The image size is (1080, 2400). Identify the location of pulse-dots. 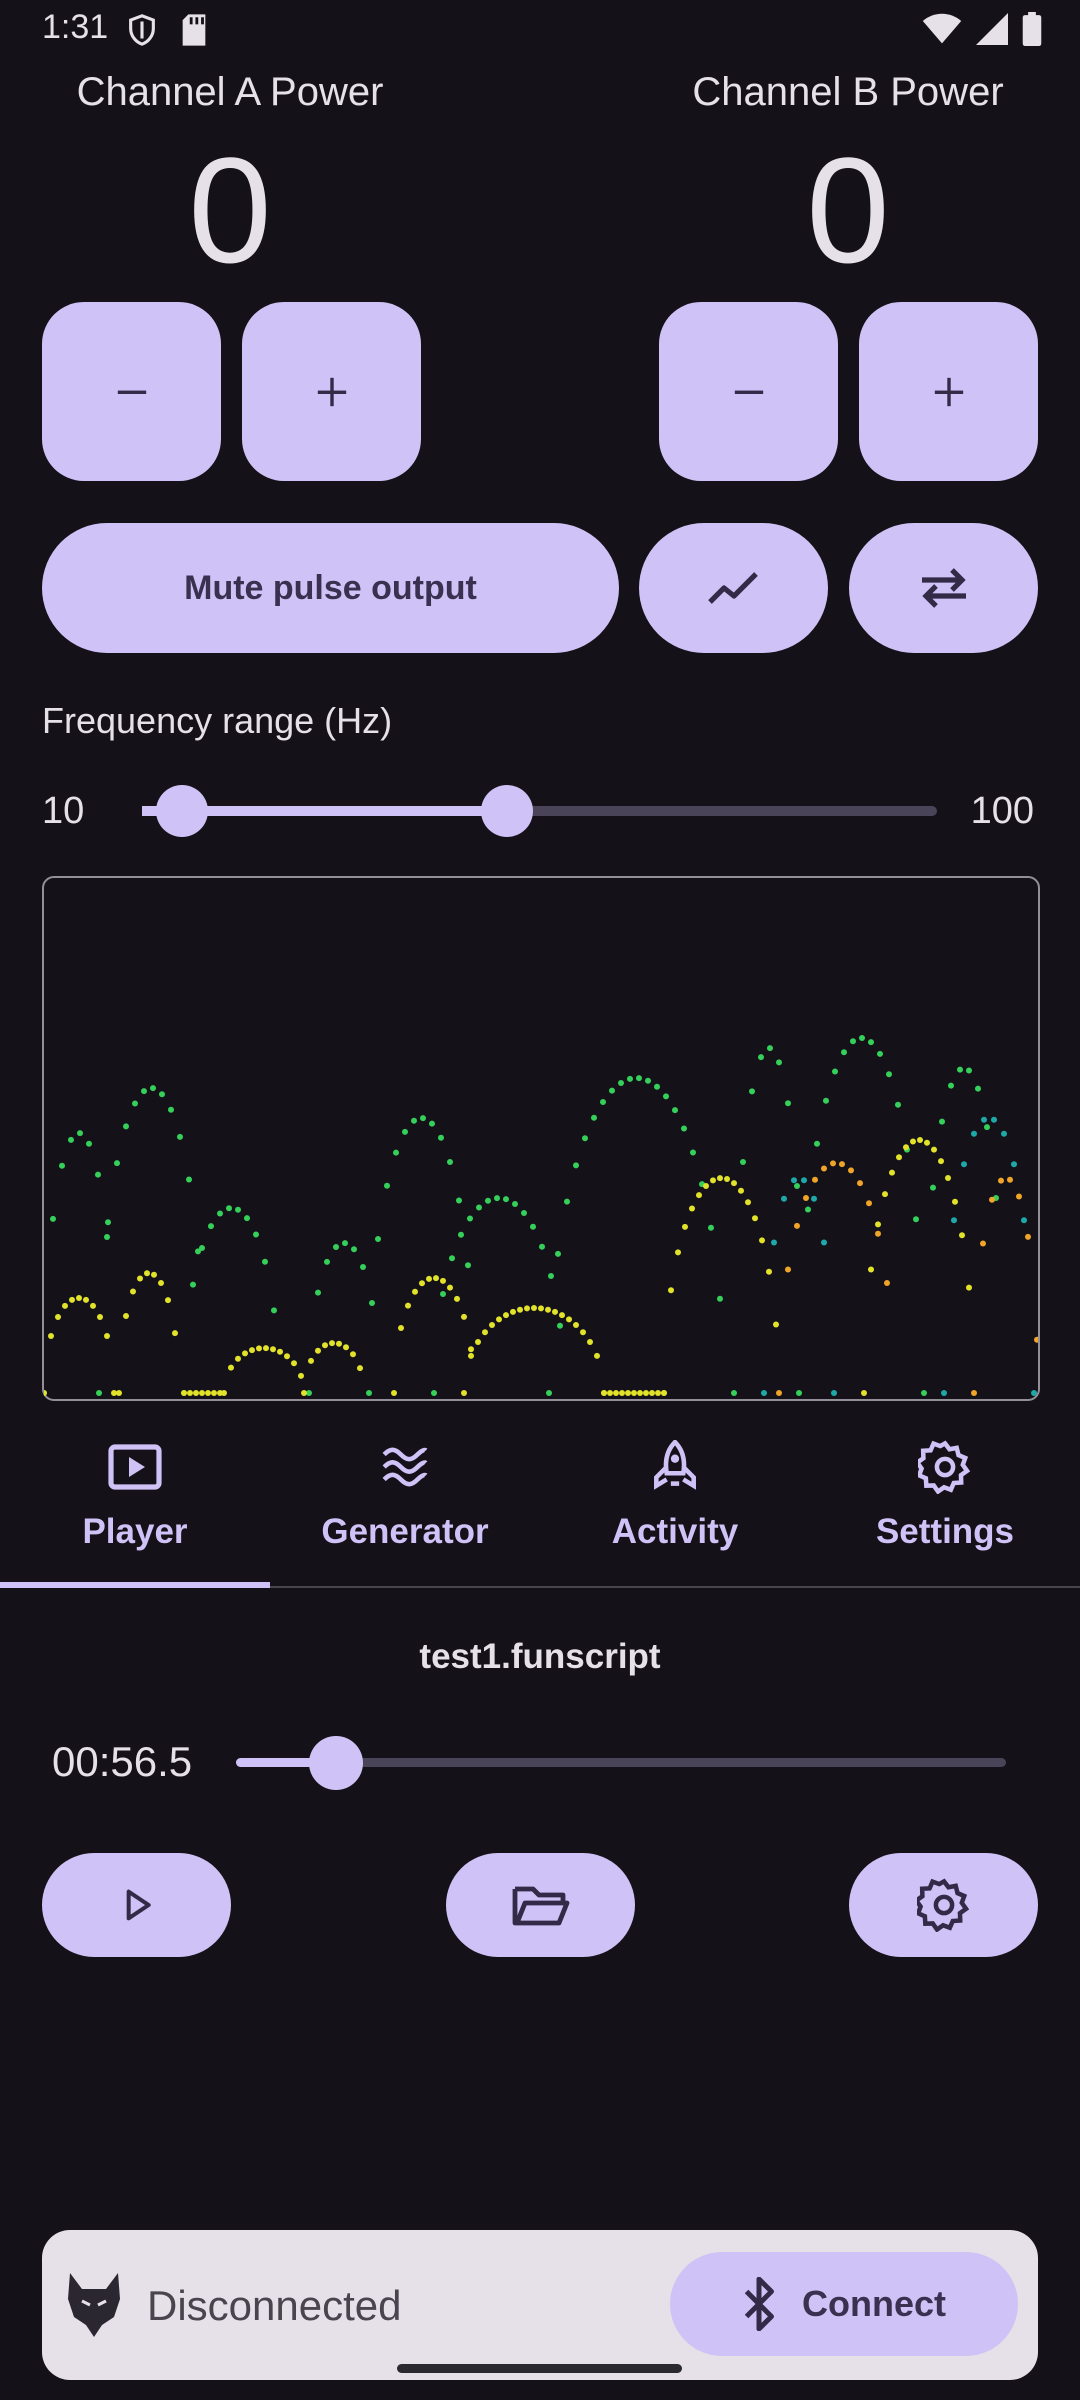
(540, 1215).